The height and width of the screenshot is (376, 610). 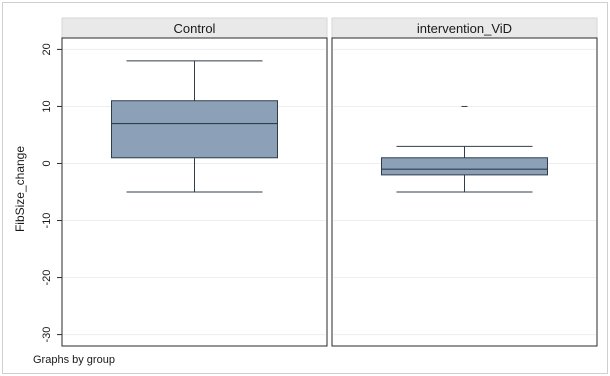 What do you see at coordinates (464, 166) in the screenshot?
I see `panel-2-box` at bounding box center [464, 166].